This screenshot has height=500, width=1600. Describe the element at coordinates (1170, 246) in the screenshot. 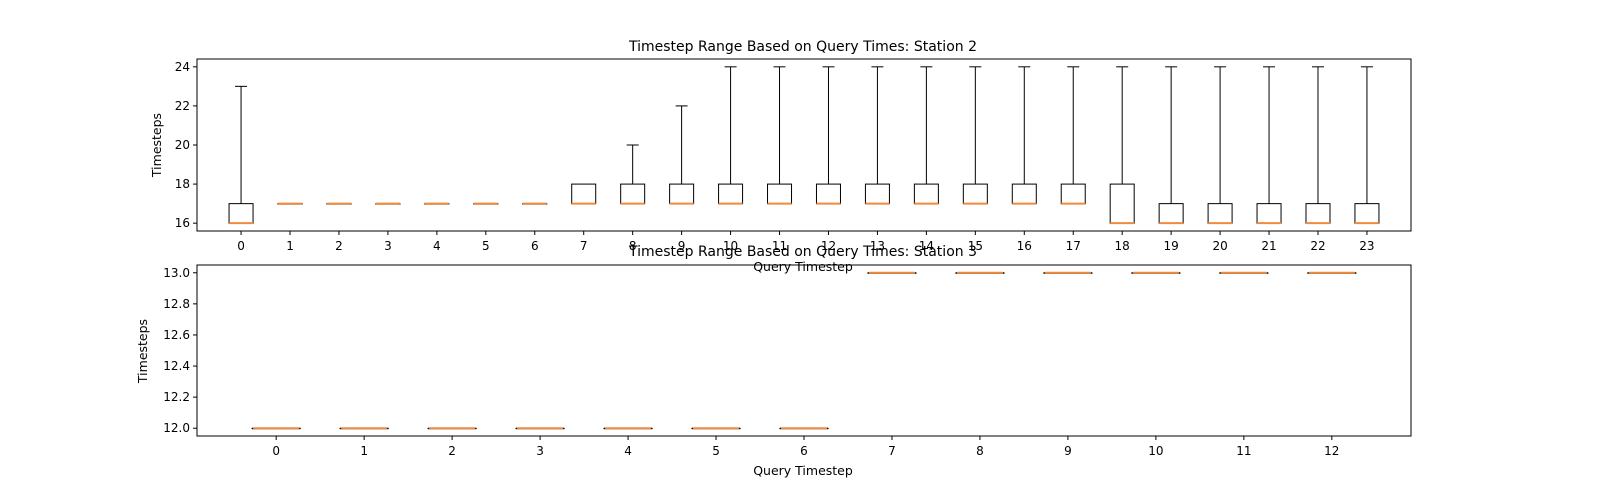

I see `x-tick-label: 19` at that location.